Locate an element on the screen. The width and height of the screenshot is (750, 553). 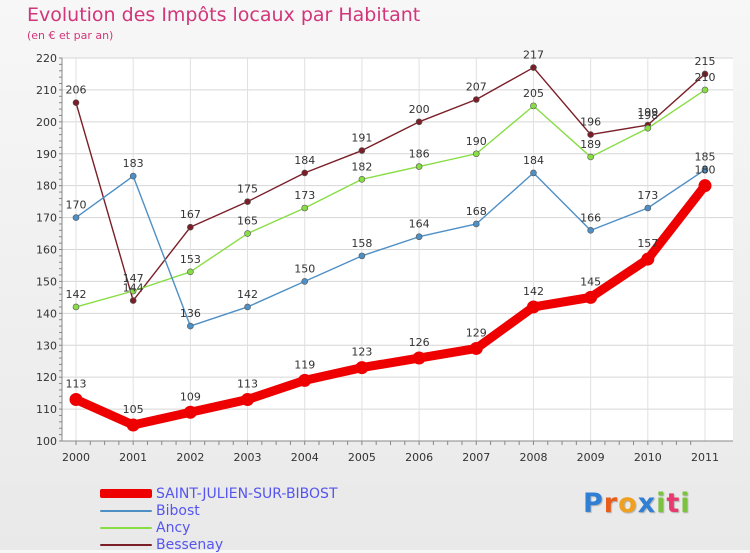
data-label-ancy: 147 is located at coordinates (133, 278).